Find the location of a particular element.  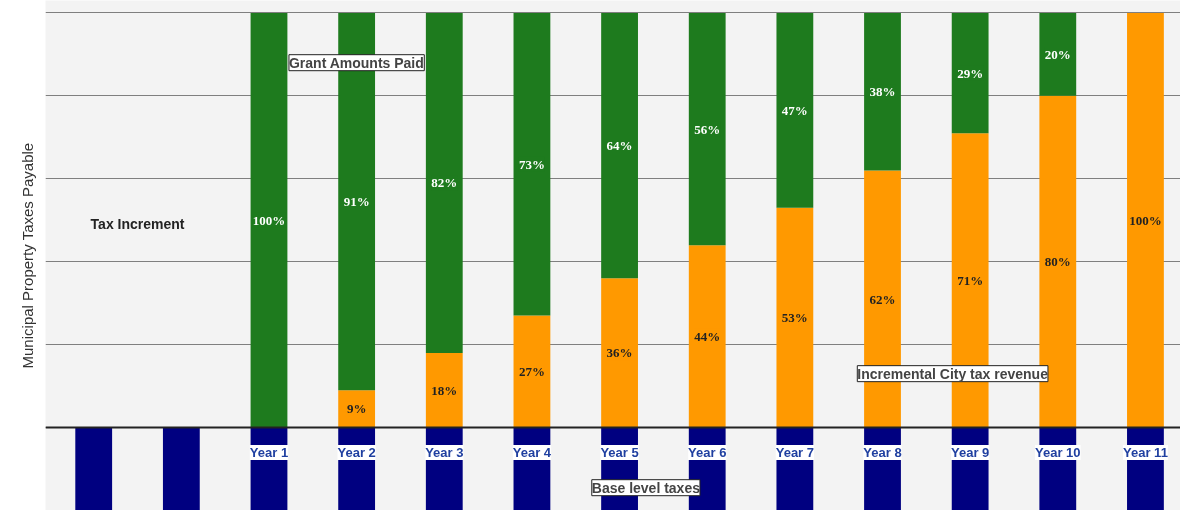

x-tick-label: Year 5 is located at coordinates (619, 452).